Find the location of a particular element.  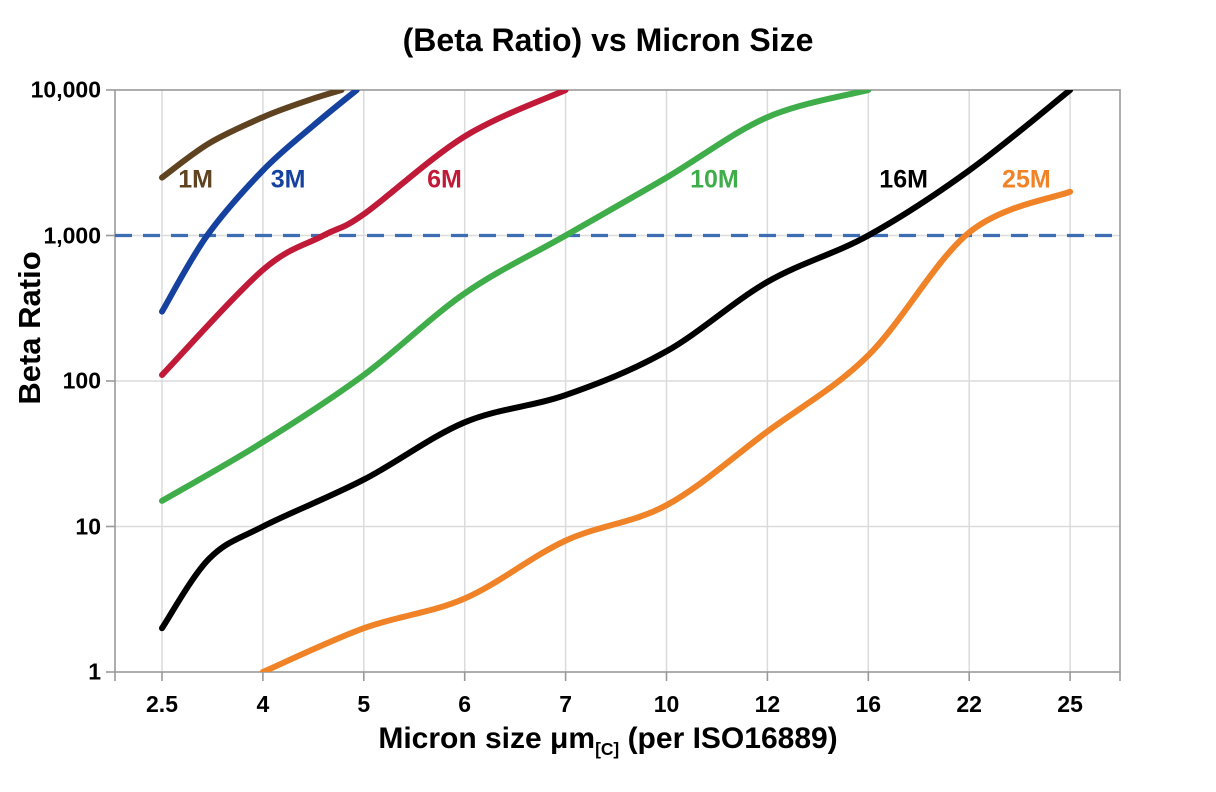

series-label-16m: 16M is located at coordinates (903, 179).